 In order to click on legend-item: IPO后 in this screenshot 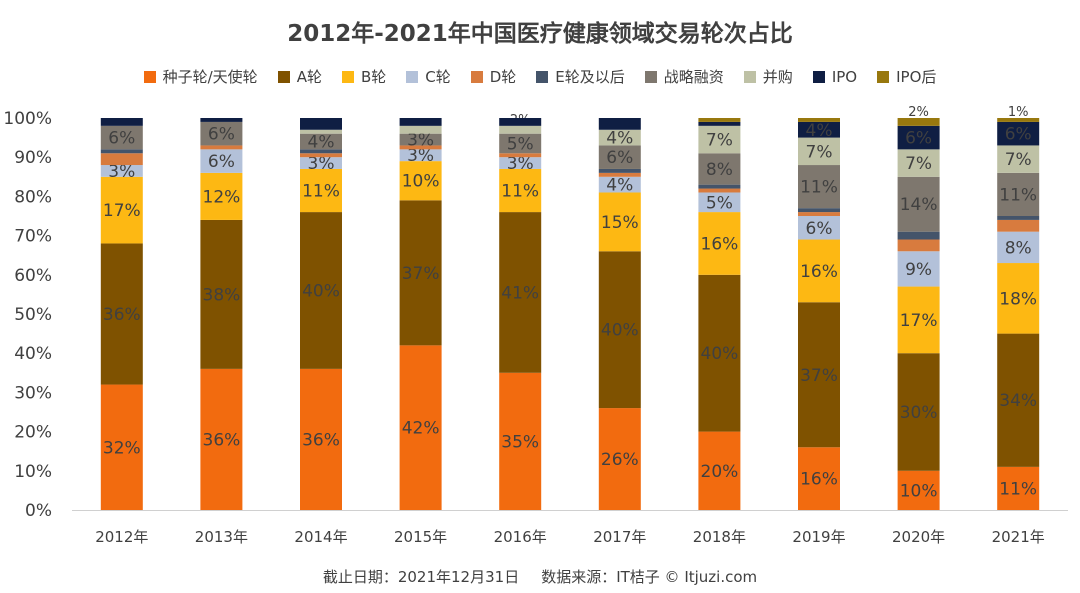, I will do `click(906, 76)`.